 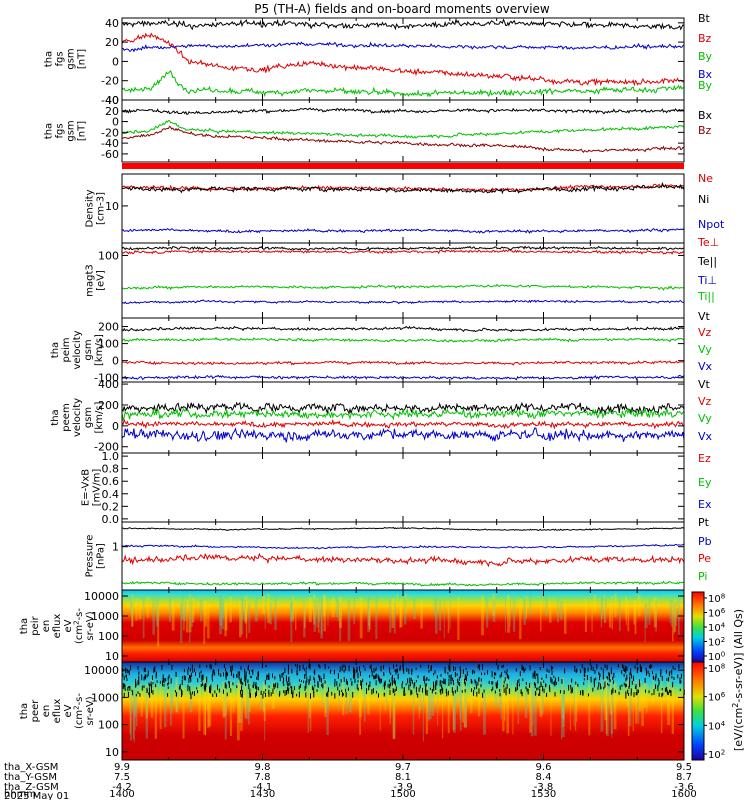 I want to click on label-part: peim, so click(x=66, y=349).